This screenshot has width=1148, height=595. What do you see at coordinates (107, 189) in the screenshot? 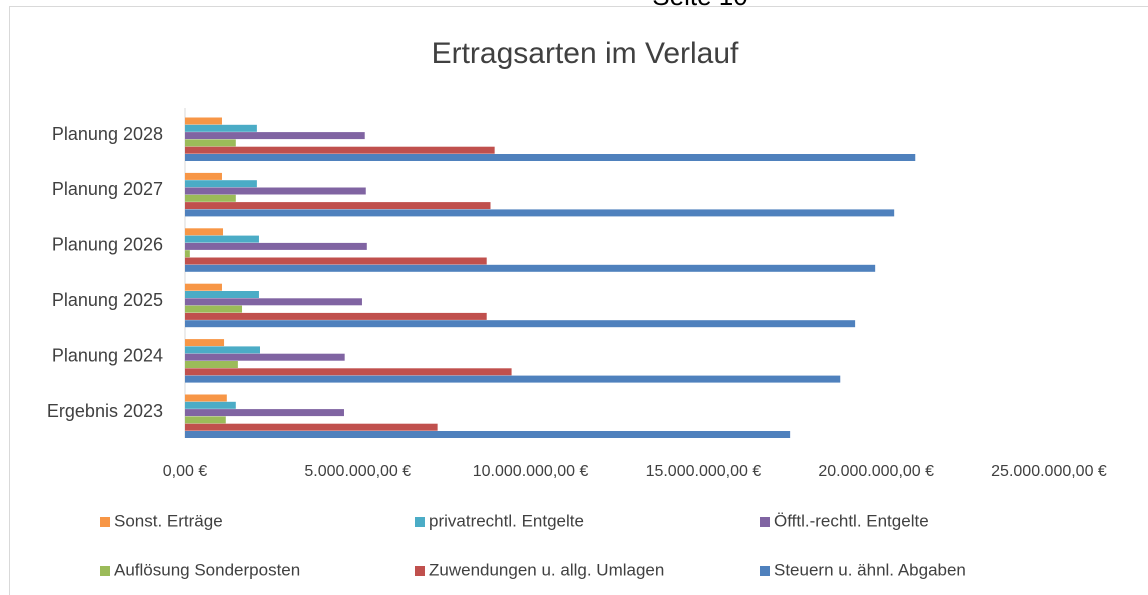
I see `y-tick-label: Planung 2027` at bounding box center [107, 189].